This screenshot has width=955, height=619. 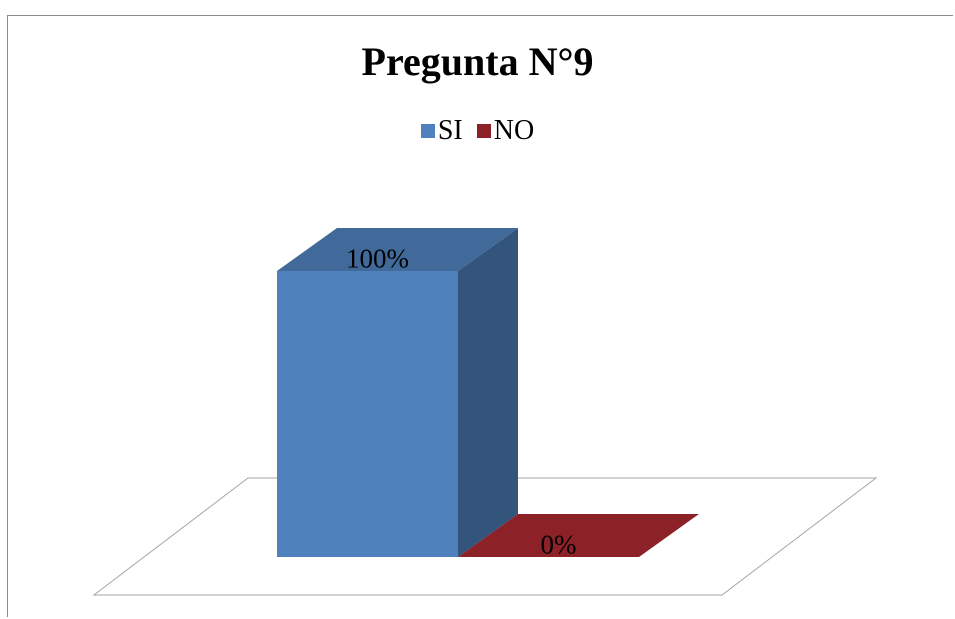 I want to click on data-label-si: 100%, so click(x=377, y=259).